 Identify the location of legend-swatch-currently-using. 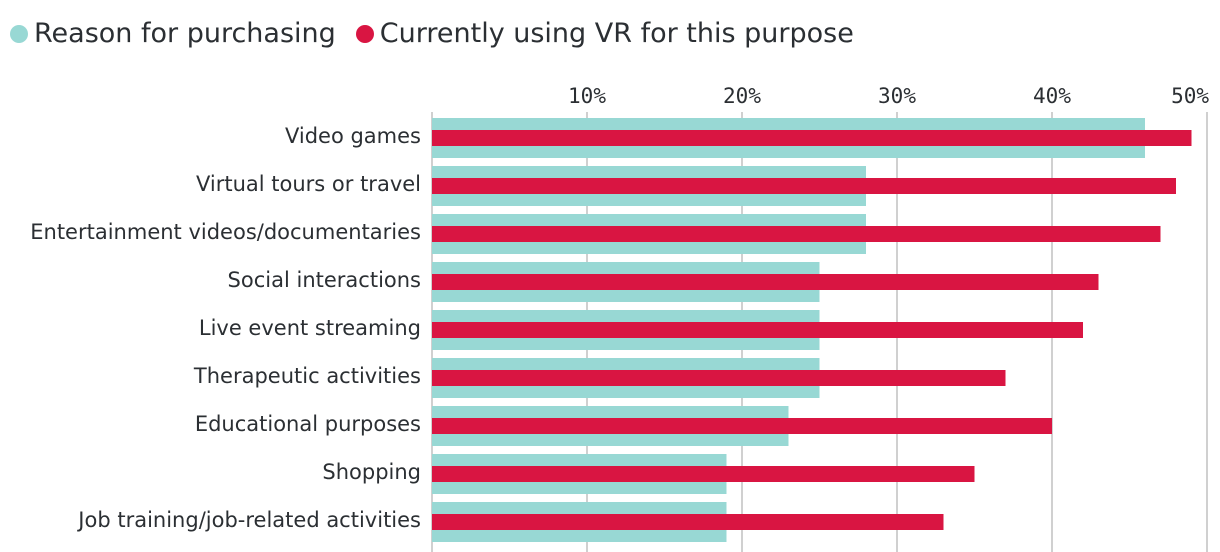
(364, 33).